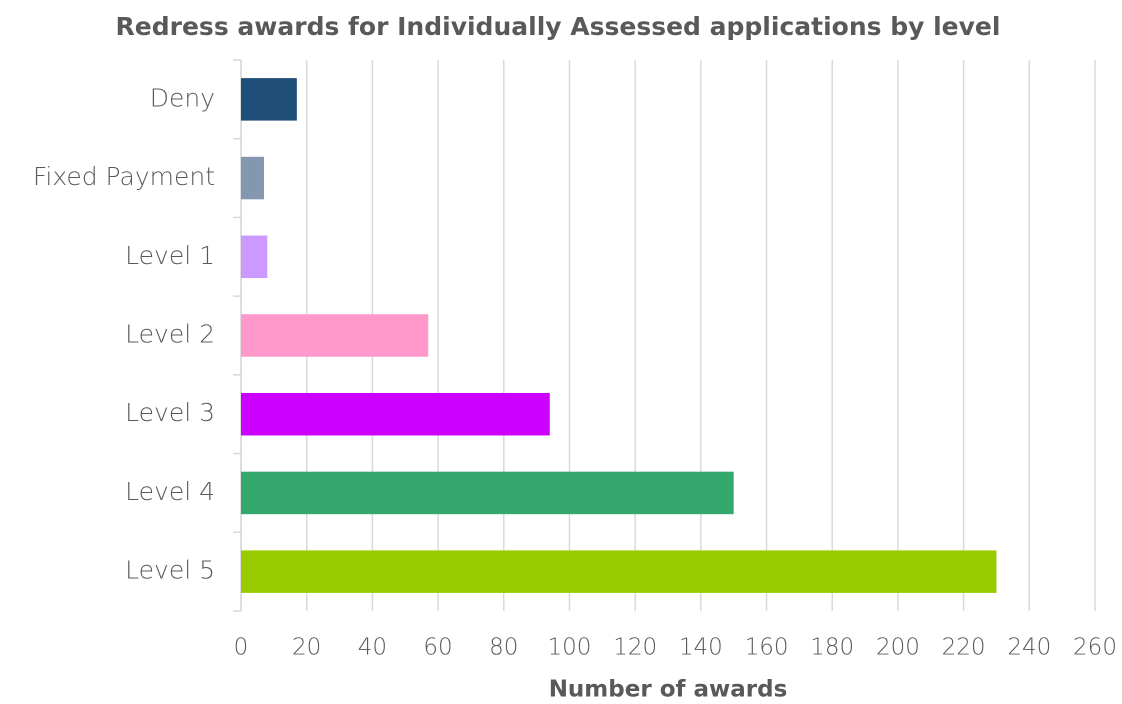  Describe the element at coordinates (372, 648) in the screenshot. I see `x-tick-label: 40` at that location.